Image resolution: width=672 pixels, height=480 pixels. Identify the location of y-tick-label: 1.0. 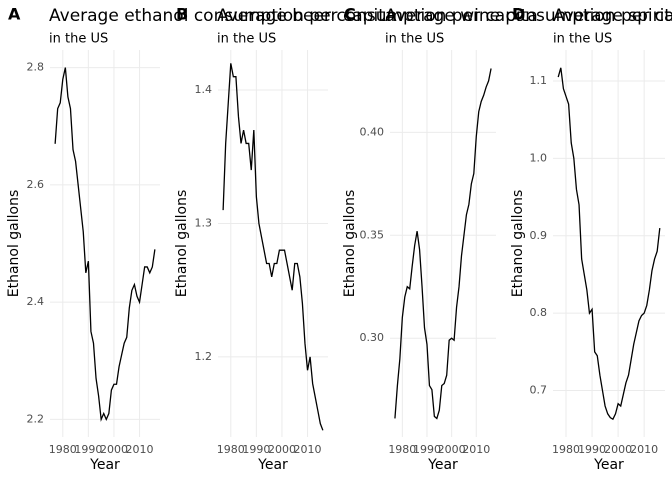
(539, 157).